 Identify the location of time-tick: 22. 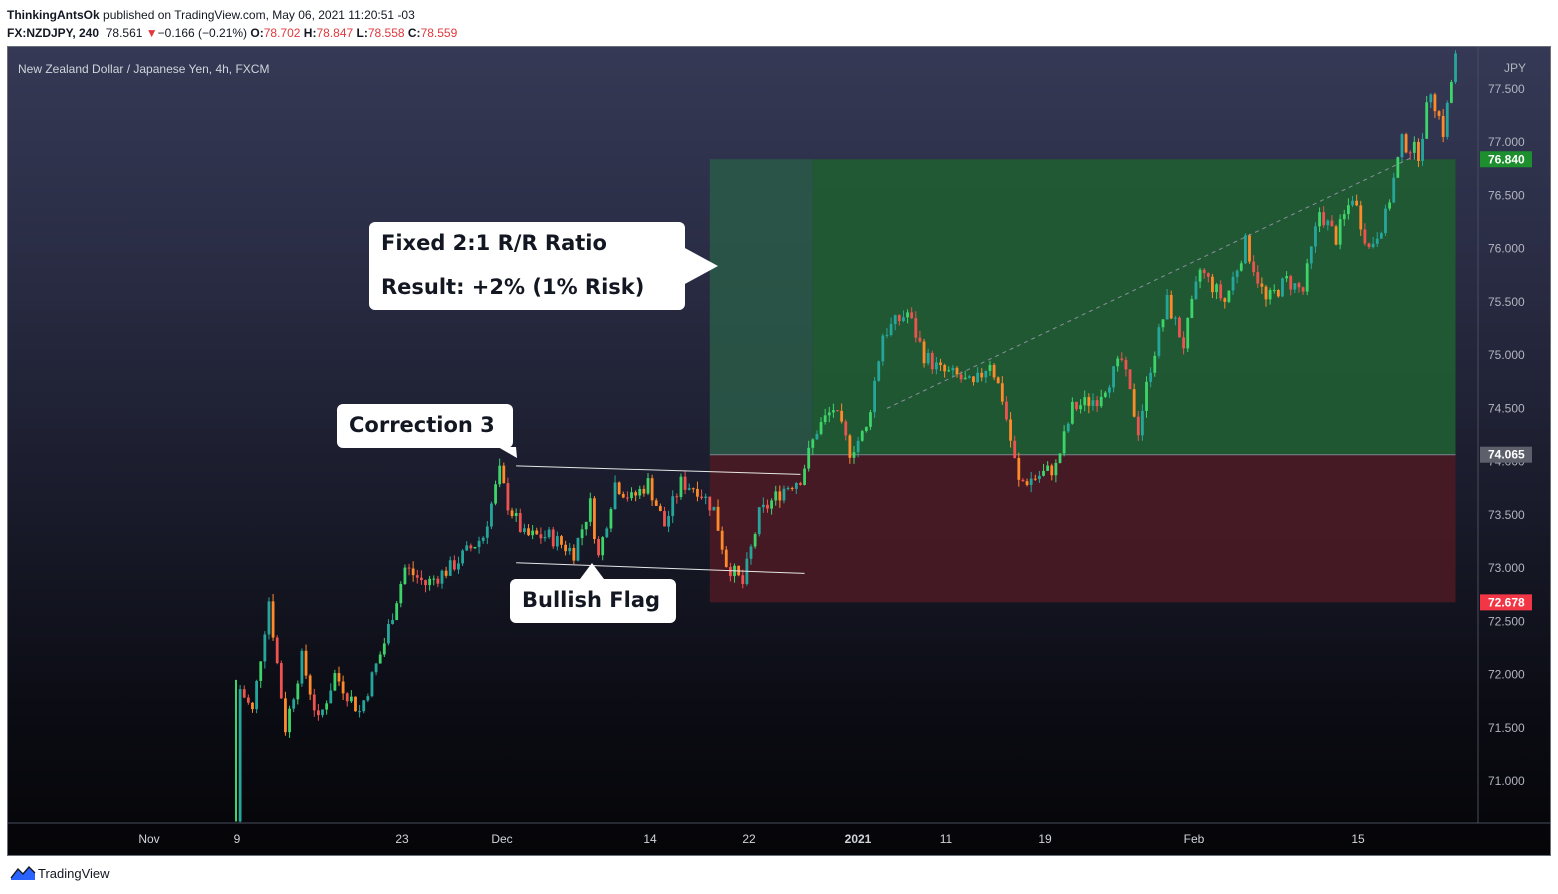
(749, 839).